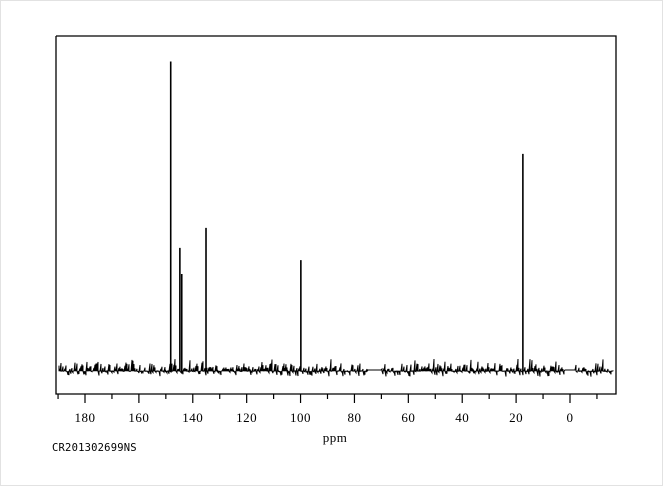 This screenshot has height=487, width=664. I want to click on axis-tick-label: 20, so click(516, 417).